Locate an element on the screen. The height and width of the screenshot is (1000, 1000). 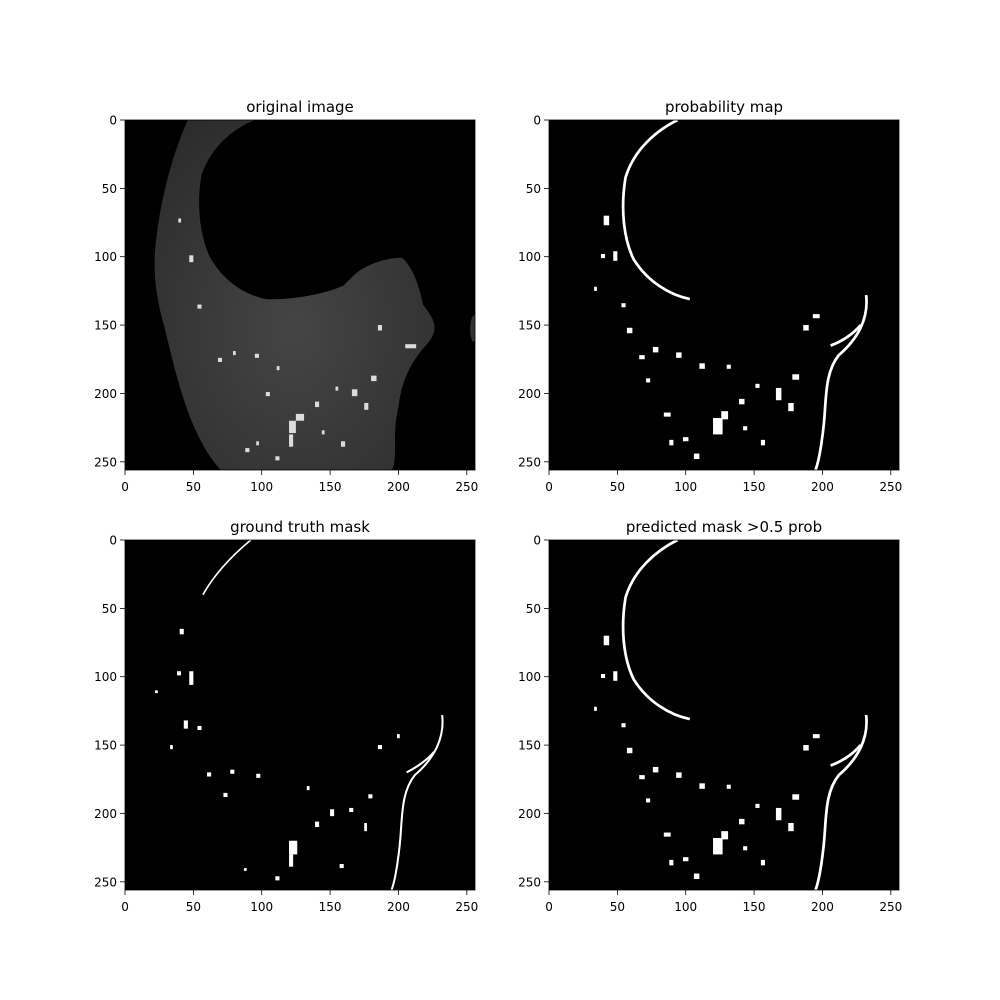
probability-image is located at coordinates (731, 294).